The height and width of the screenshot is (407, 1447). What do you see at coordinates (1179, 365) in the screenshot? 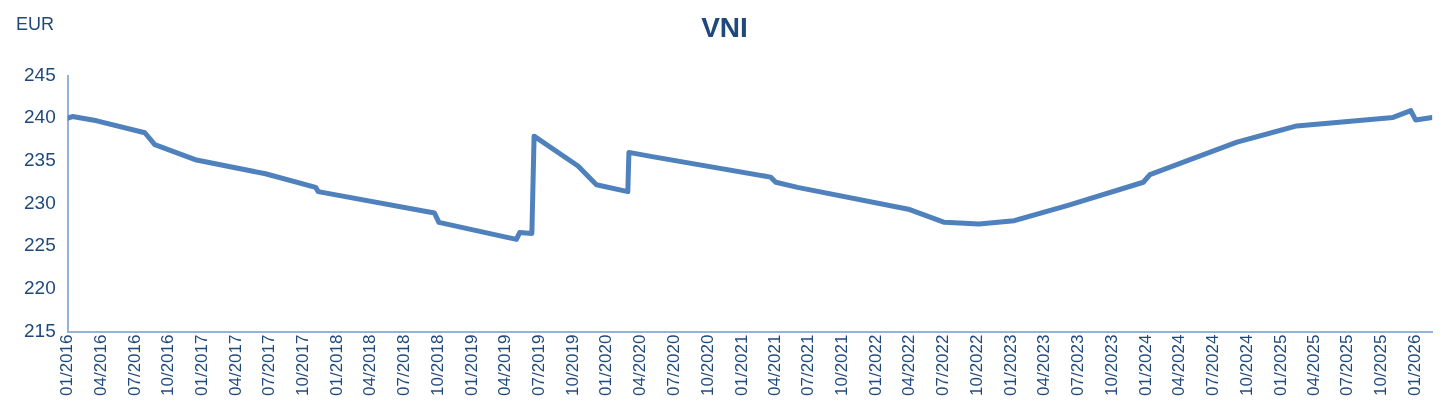
I see `x-tick-label: 04/2024` at bounding box center [1179, 365].